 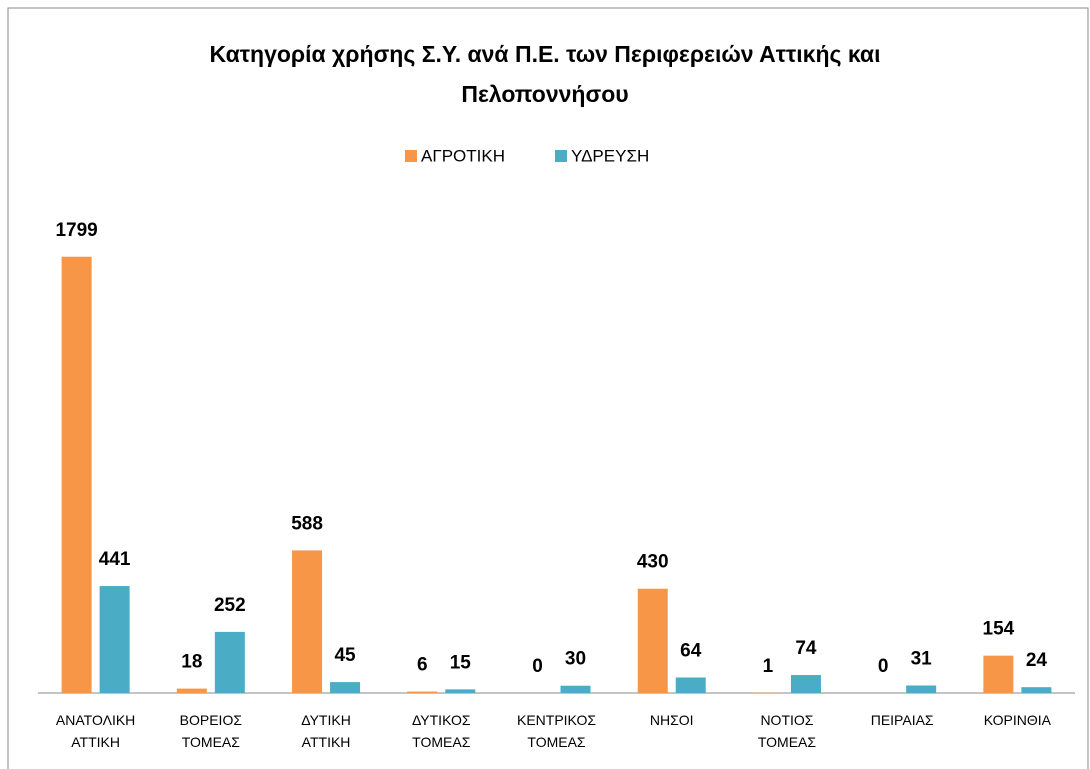 I want to click on data-label: 6, so click(x=422, y=665).